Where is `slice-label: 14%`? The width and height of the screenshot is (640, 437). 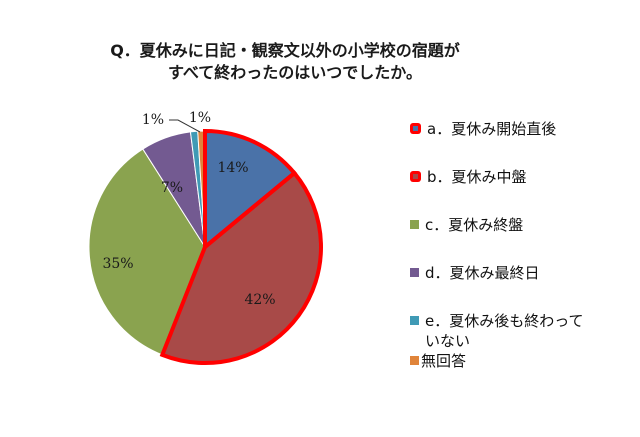 slice-label: 14% is located at coordinates (232, 168).